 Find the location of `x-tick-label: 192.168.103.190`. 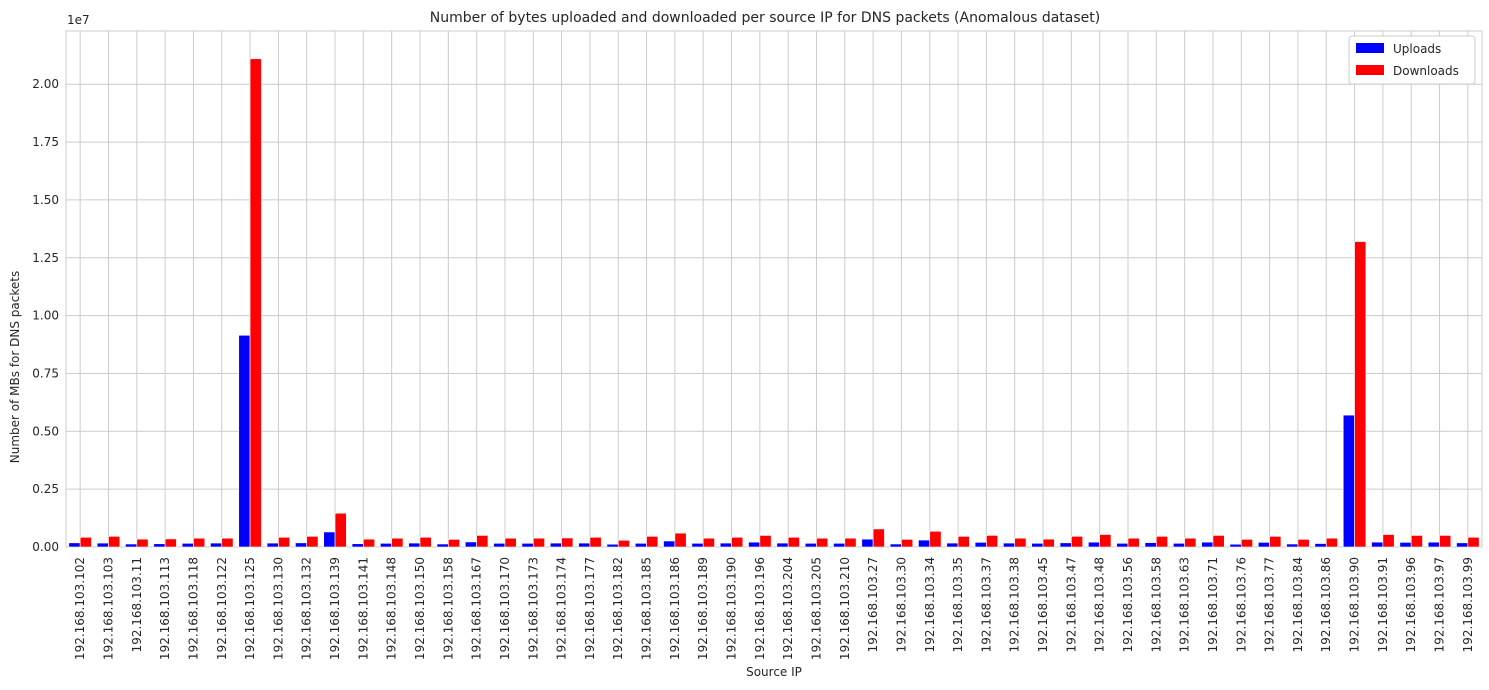

x-tick-label: 192.168.103.190 is located at coordinates (732, 608).